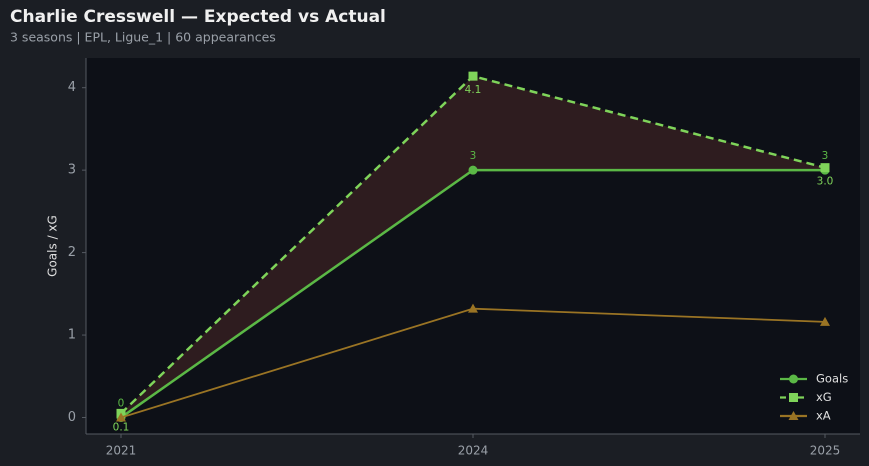 The image size is (869, 466). What do you see at coordinates (72, 252) in the screenshot?
I see `y-tick-label: 2` at bounding box center [72, 252].